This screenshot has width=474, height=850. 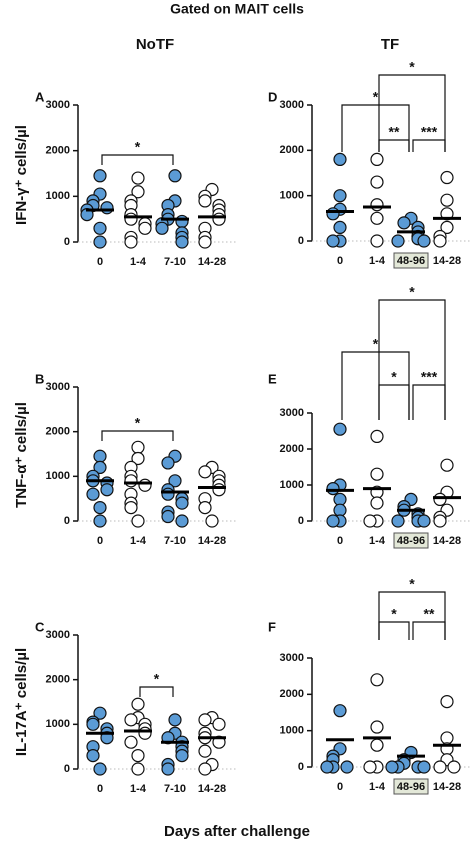 I want to click on y-axis-label: IL-17A⁺ cells/µl, so click(x=21, y=702).